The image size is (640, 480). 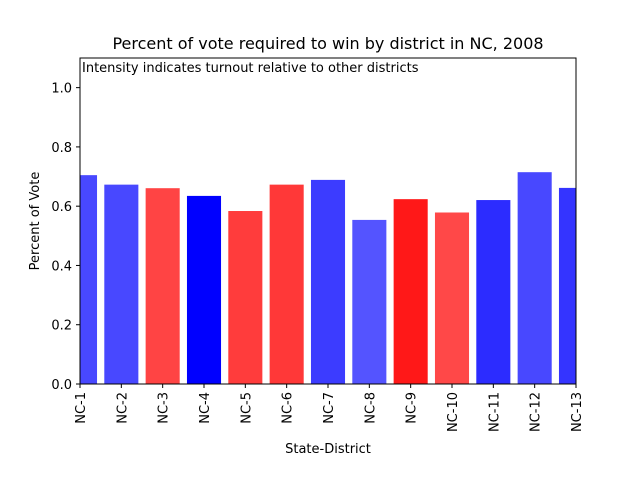 What do you see at coordinates (61, 89) in the screenshot?
I see `y-tick-label: 1.0` at bounding box center [61, 89].